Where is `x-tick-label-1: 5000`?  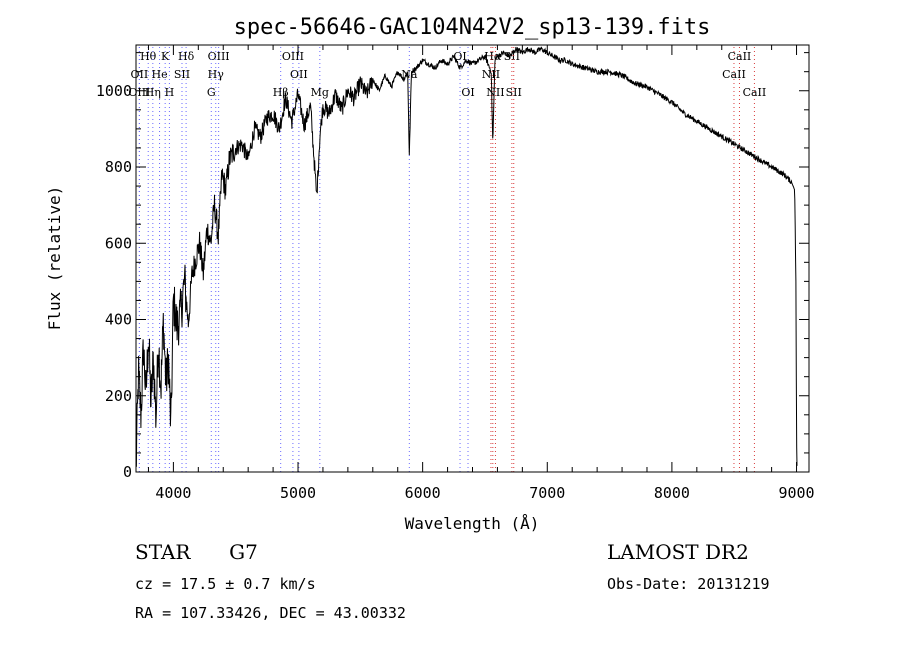 x-tick-label-1: 5000 is located at coordinates (298, 493).